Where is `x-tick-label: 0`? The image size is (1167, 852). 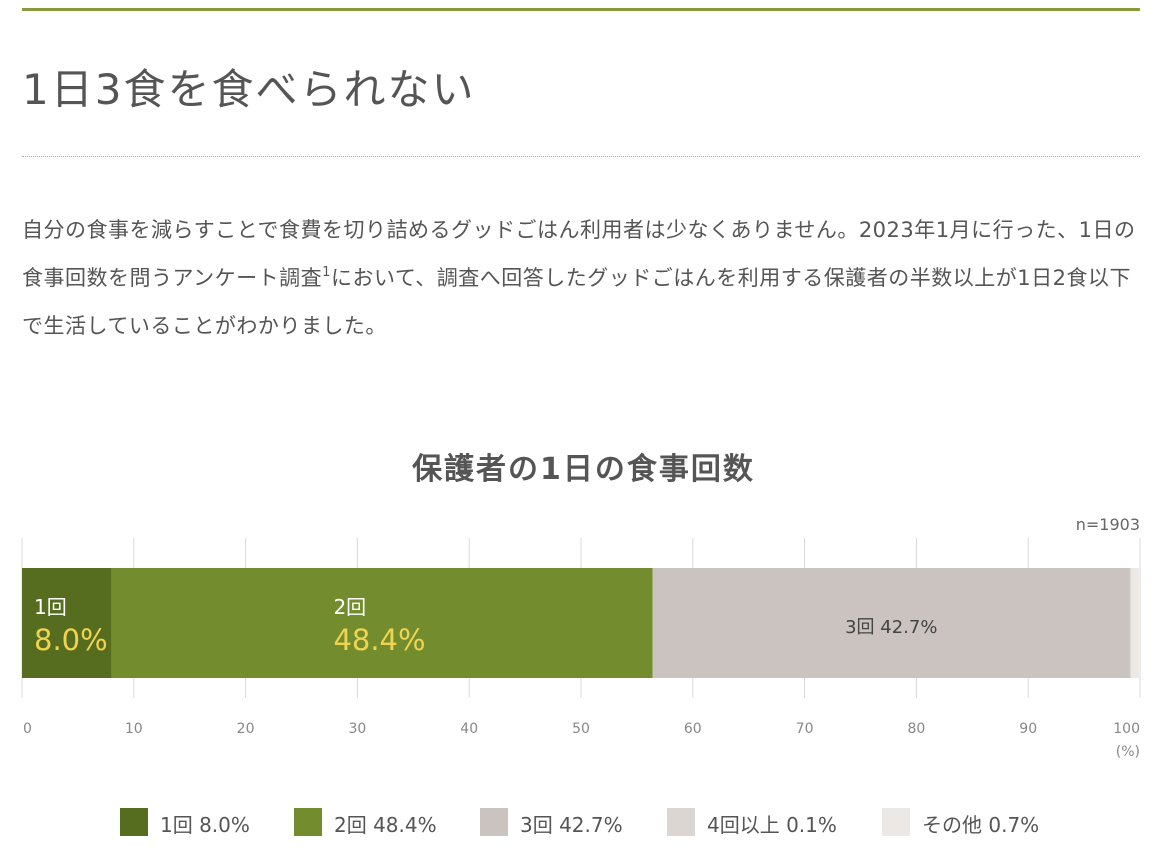 x-tick-label: 0 is located at coordinates (27, 729).